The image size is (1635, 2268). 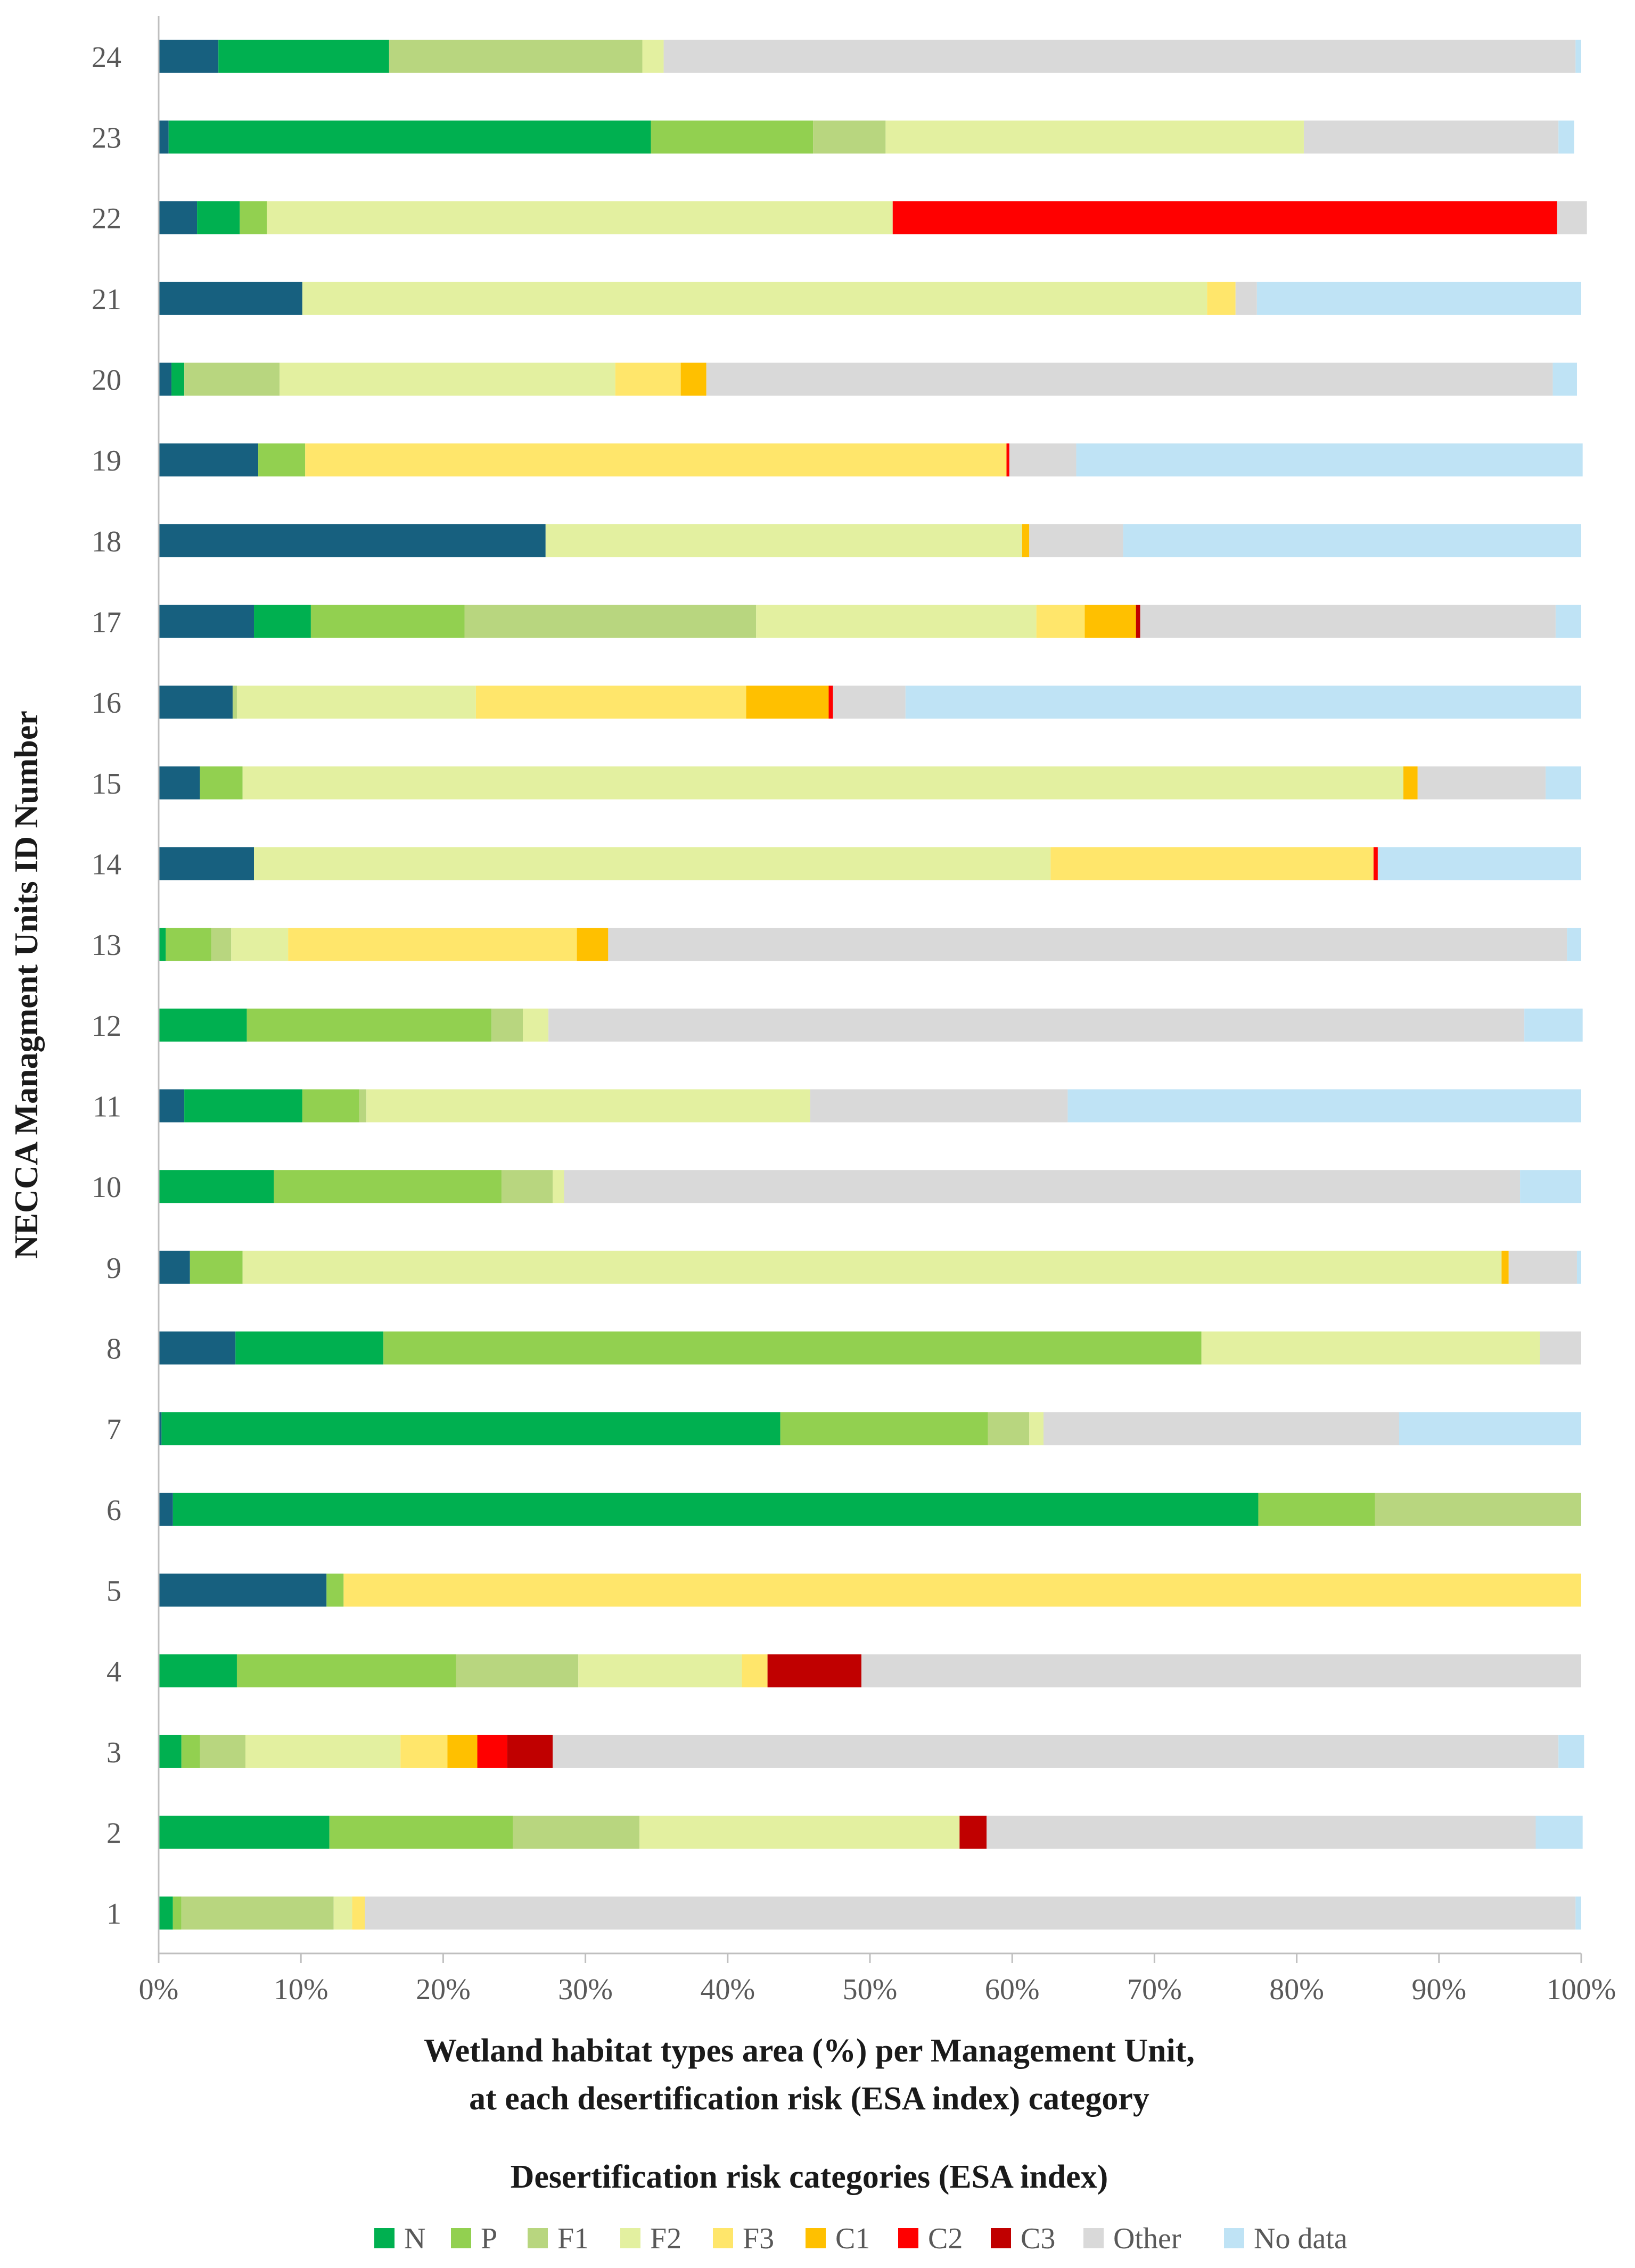 What do you see at coordinates (342, 1913) in the screenshot?
I see `bar-segment-unit-1-f2` at bounding box center [342, 1913].